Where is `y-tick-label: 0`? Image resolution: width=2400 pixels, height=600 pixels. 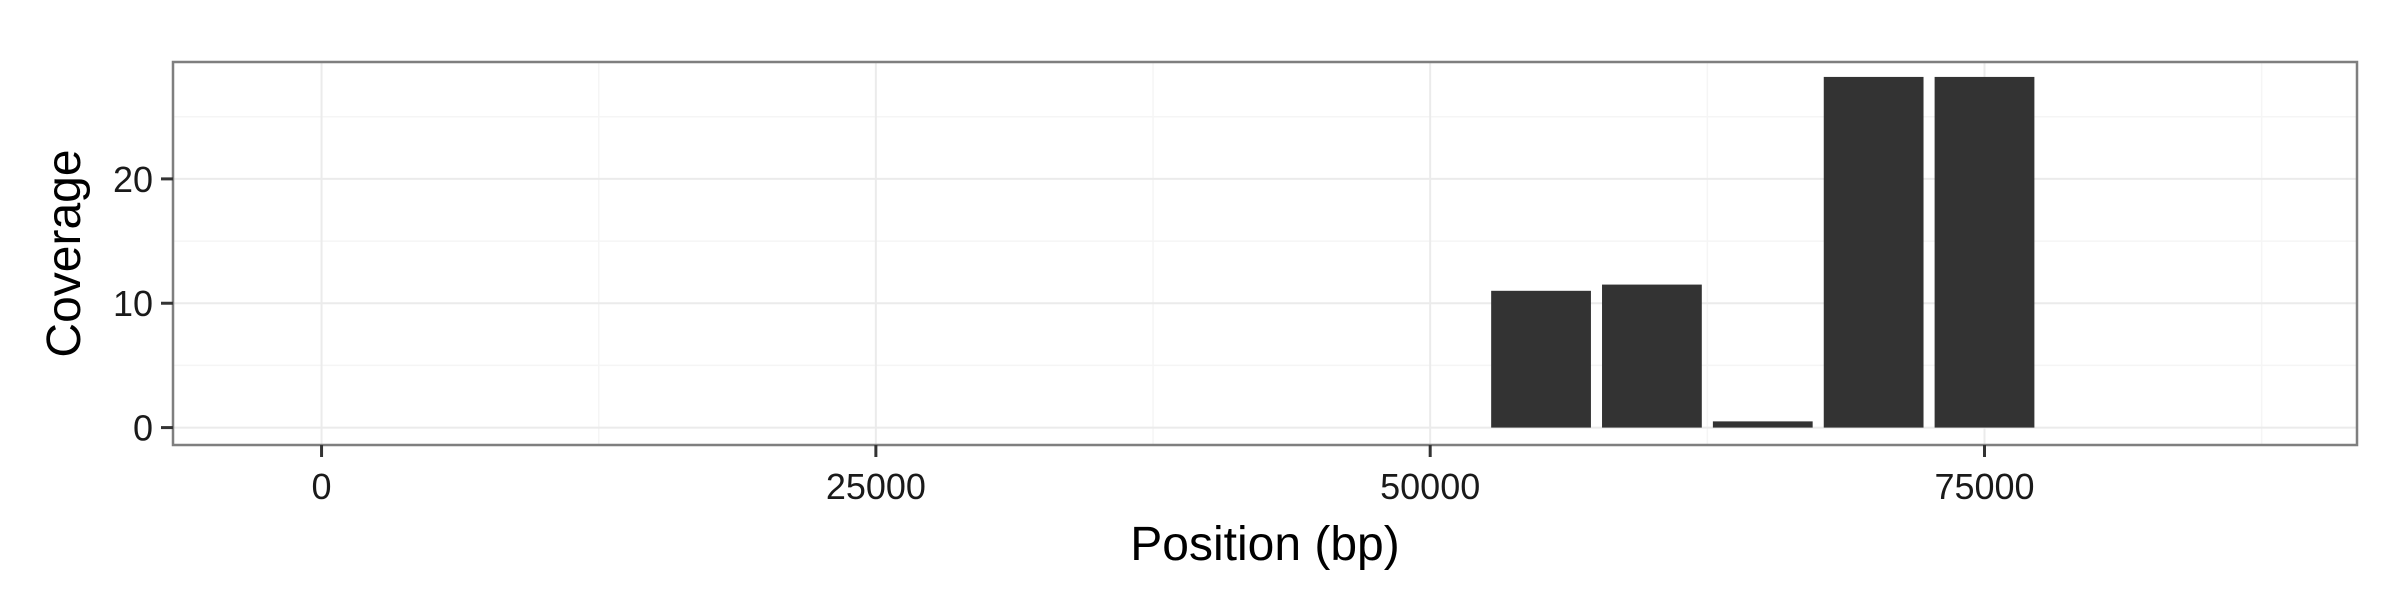
y-tick-label: 0 is located at coordinates (143, 428).